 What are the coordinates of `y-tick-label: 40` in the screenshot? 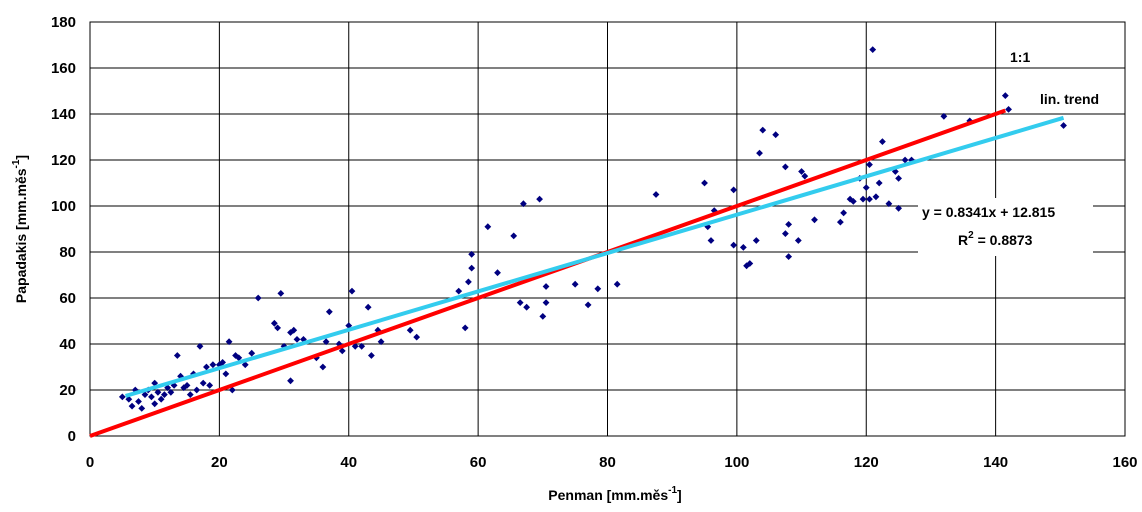 It's located at (67, 344).